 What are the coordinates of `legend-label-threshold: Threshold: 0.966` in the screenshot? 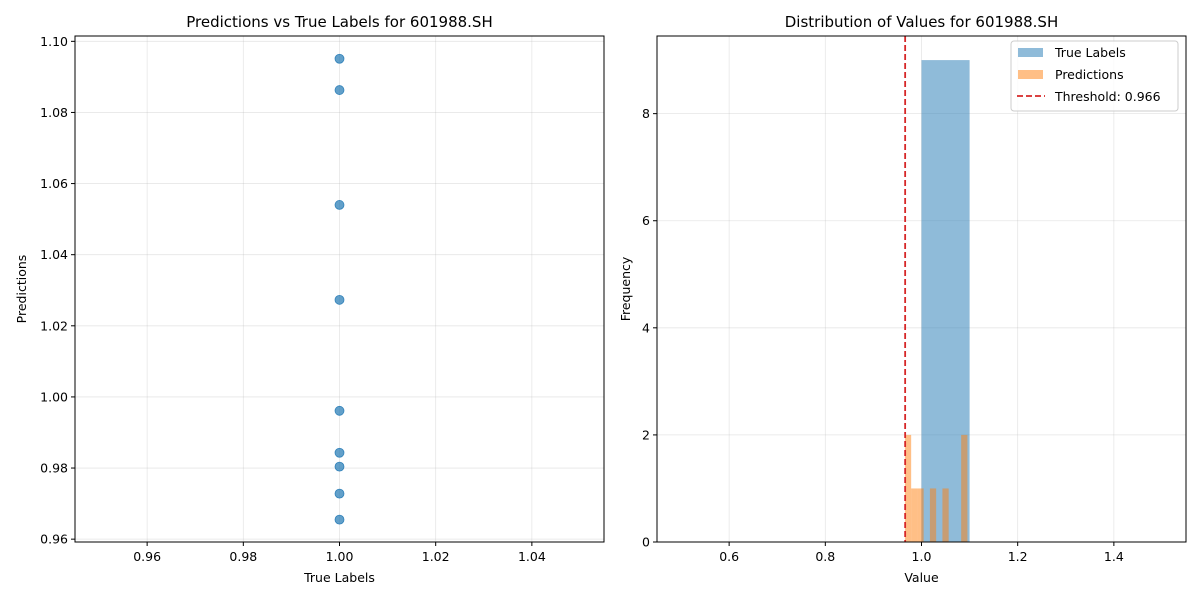 It's located at (1107, 96).